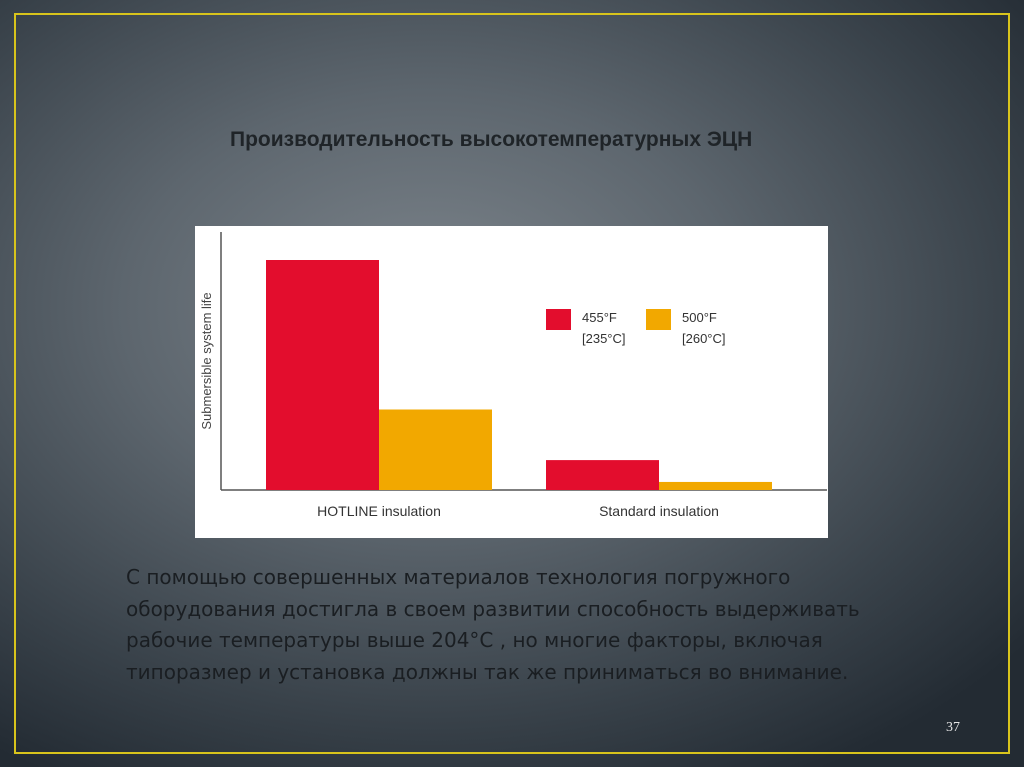 The width and height of the screenshot is (1024, 767). What do you see at coordinates (604, 338) in the screenshot?
I see `legend-label-1-line2: [235°C]` at bounding box center [604, 338].